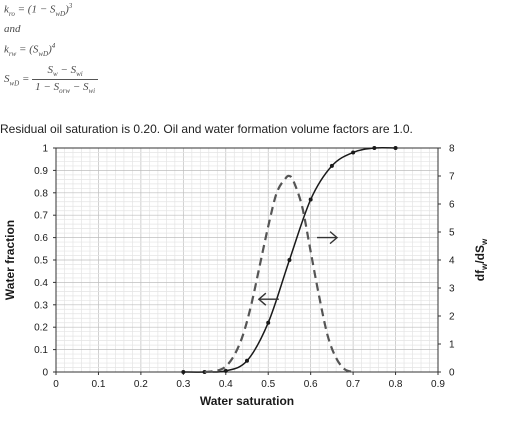 The height and width of the screenshot is (421, 506). I want to click on x-tick-label: 0.7, so click(353, 384).